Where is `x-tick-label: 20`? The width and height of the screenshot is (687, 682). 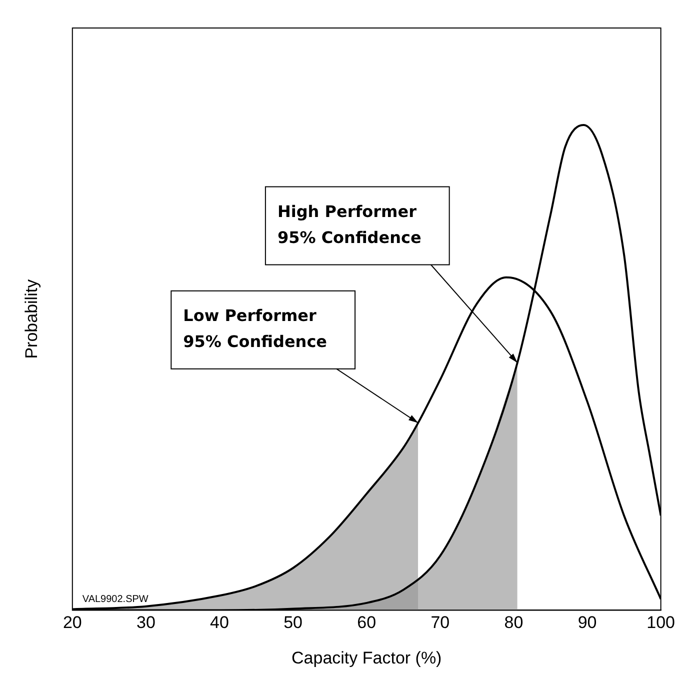
x-tick-label: 20 is located at coordinates (72, 622).